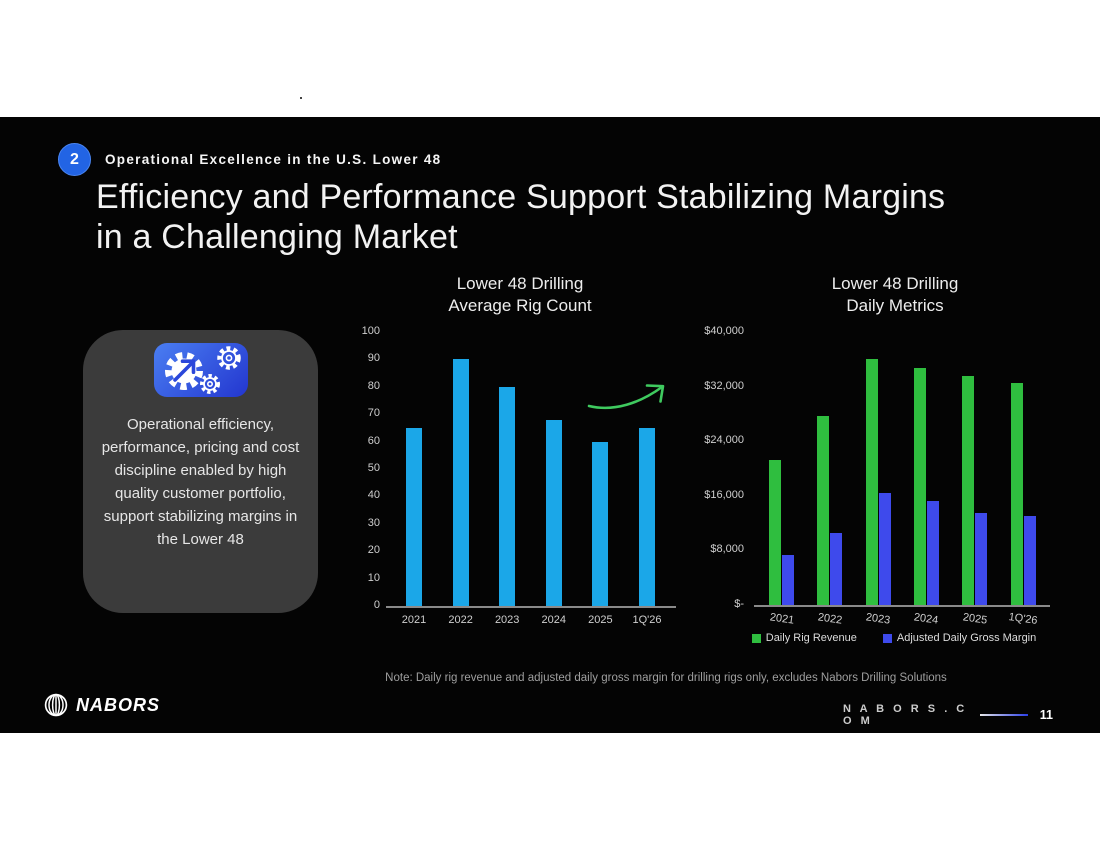  I want to click on slide-title-line2: in a Challenging Market, so click(277, 237).